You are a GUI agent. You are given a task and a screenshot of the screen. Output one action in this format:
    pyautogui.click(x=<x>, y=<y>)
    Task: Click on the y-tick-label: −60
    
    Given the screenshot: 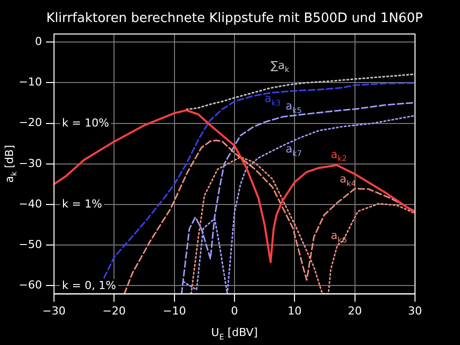 What is the action you would take?
    pyautogui.click(x=30, y=285)
    